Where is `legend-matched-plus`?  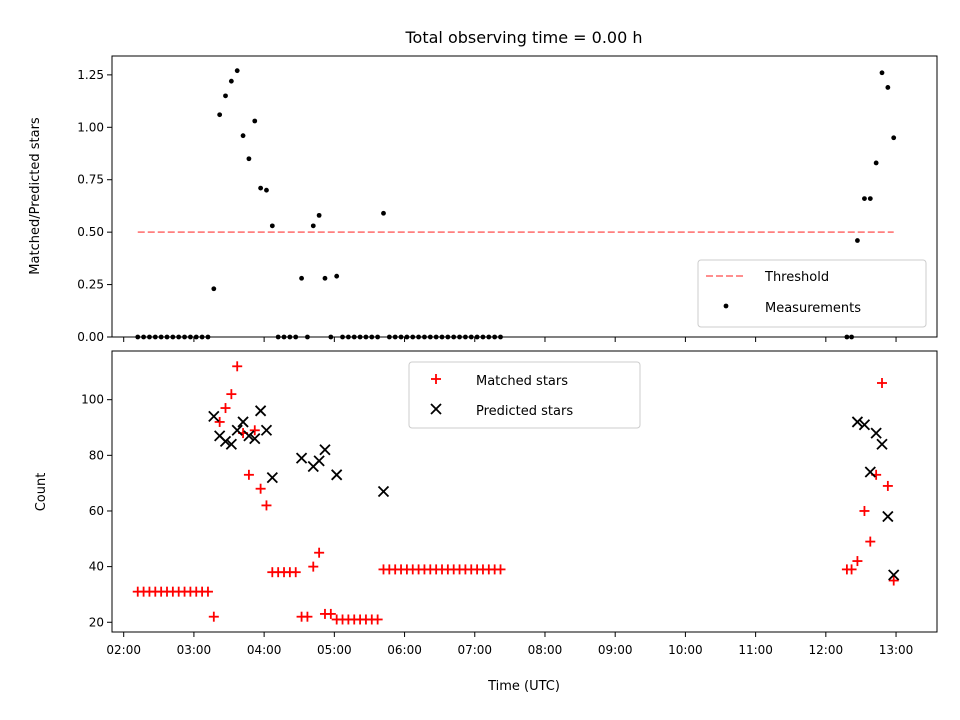
legend-matched-plus is located at coordinates (436, 379).